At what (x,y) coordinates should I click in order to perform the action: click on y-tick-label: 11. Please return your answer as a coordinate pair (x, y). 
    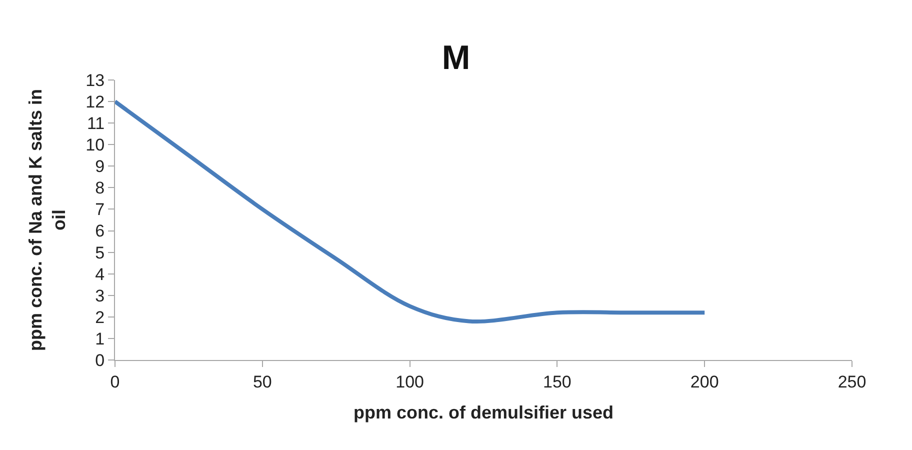
    Looking at the image, I should click on (95, 124).